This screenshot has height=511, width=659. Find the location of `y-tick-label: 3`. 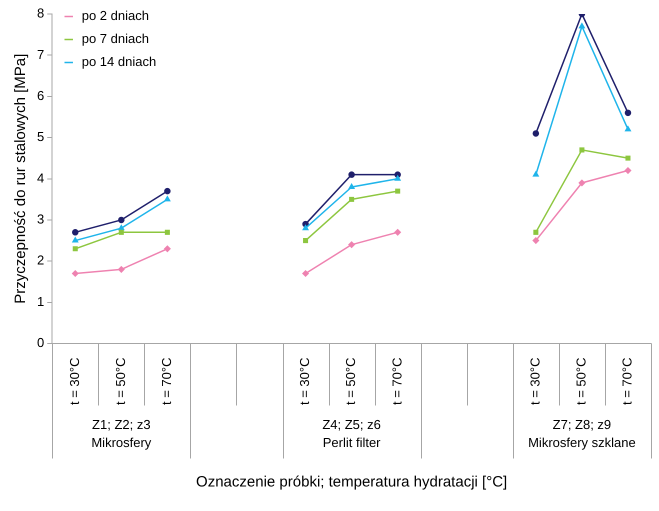

y-tick-label: 3 is located at coordinates (40, 219).